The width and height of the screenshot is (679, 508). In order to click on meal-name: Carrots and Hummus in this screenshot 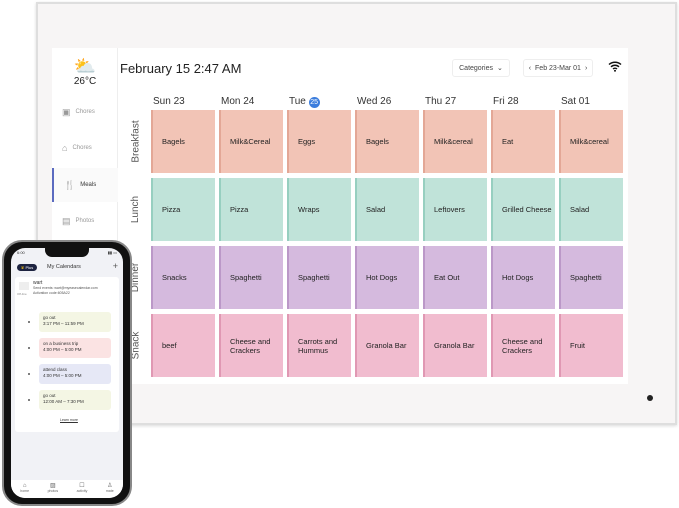, I will do `click(318, 345)`.